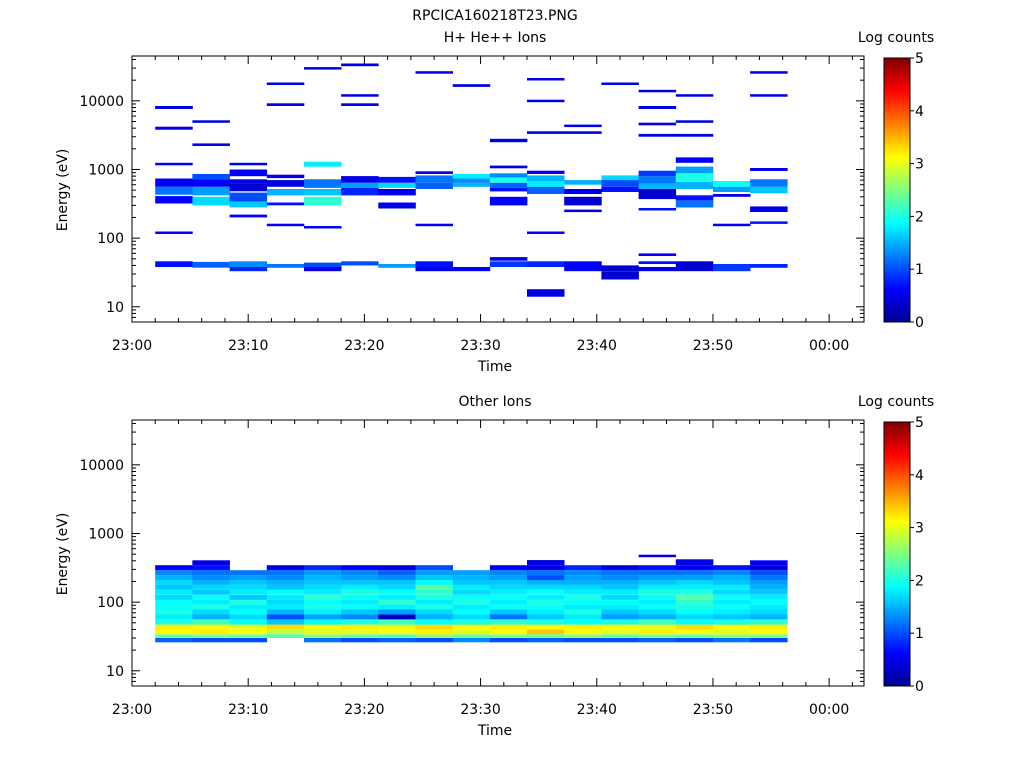 The image size is (1024, 768). What do you see at coordinates (495, 38) in the screenshot?
I see `panel-title: H+ He++ Ions` at bounding box center [495, 38].